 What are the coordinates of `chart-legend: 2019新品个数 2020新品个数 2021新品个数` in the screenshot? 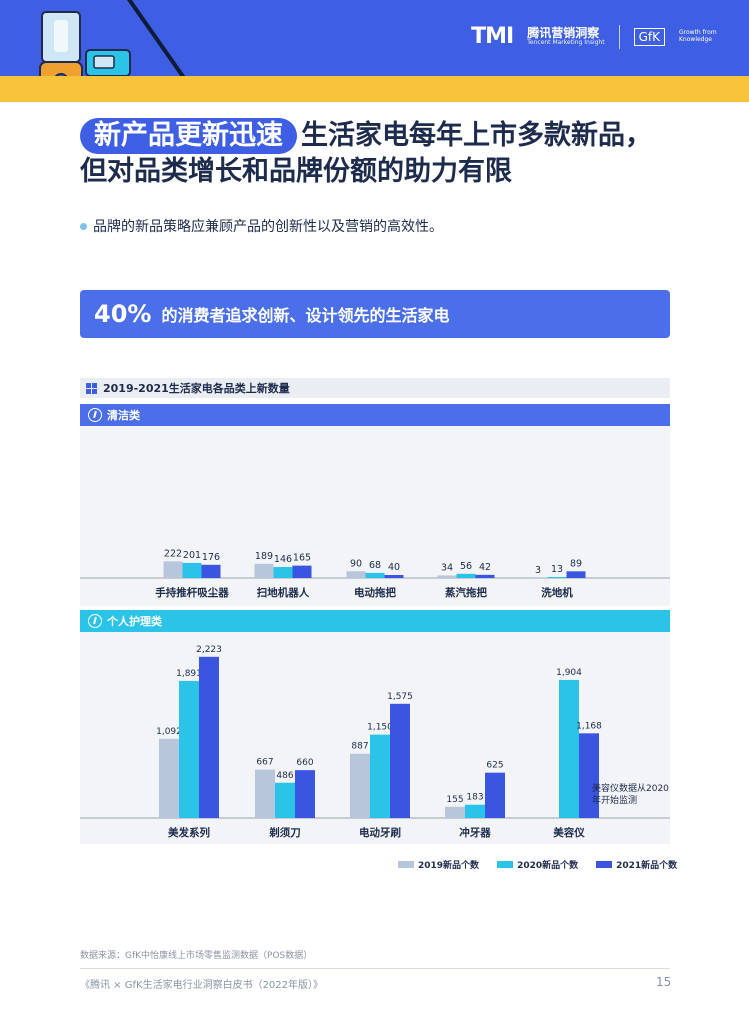 It's located at (537, 864).